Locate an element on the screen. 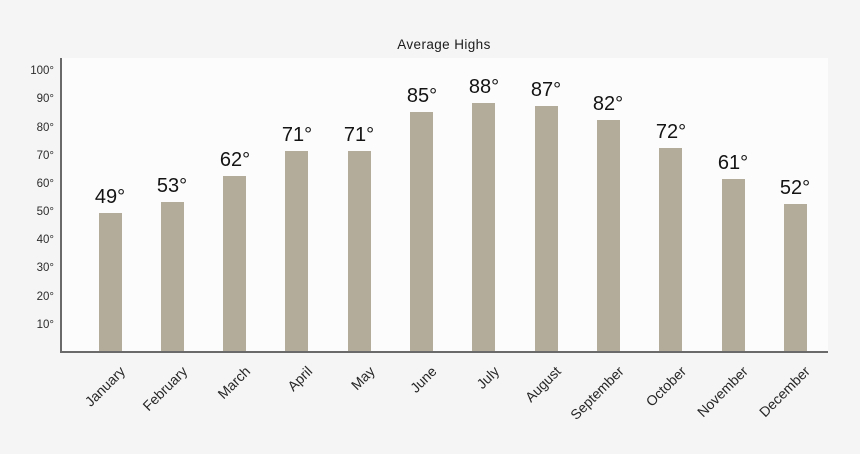 The height and width of the screenshot is (454, 860). x-axis-label-september: September is located at coordinates (596, 393).